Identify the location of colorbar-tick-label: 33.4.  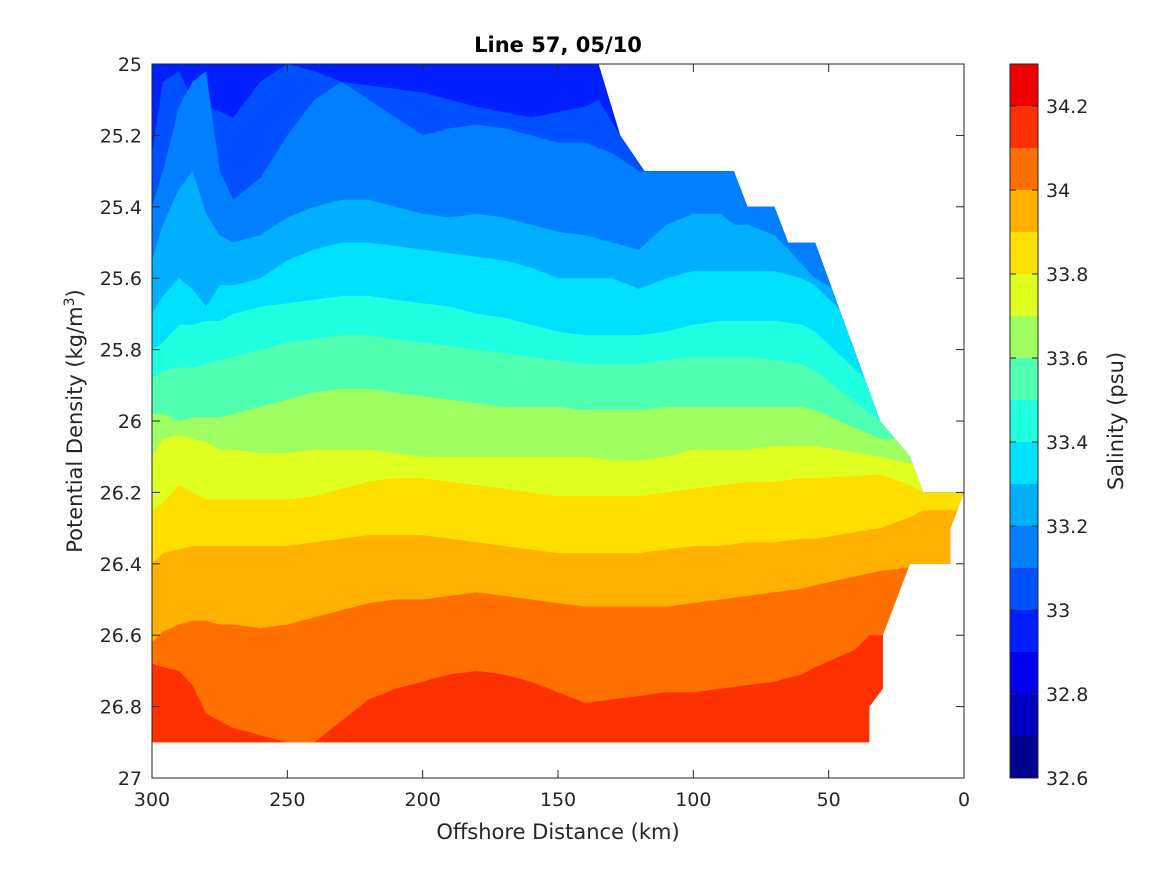
(1067, 443).